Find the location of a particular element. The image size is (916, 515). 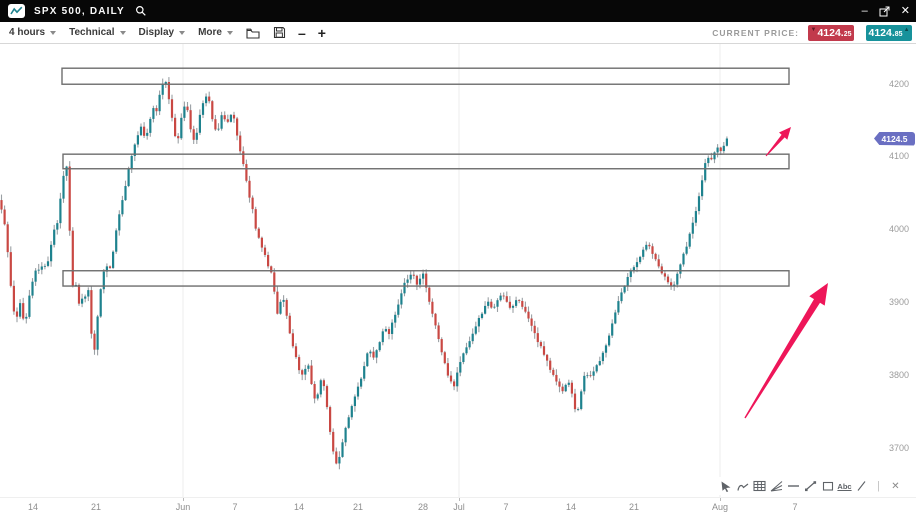

price-tick-4200: 4200 is located at coordinates (898, 83).